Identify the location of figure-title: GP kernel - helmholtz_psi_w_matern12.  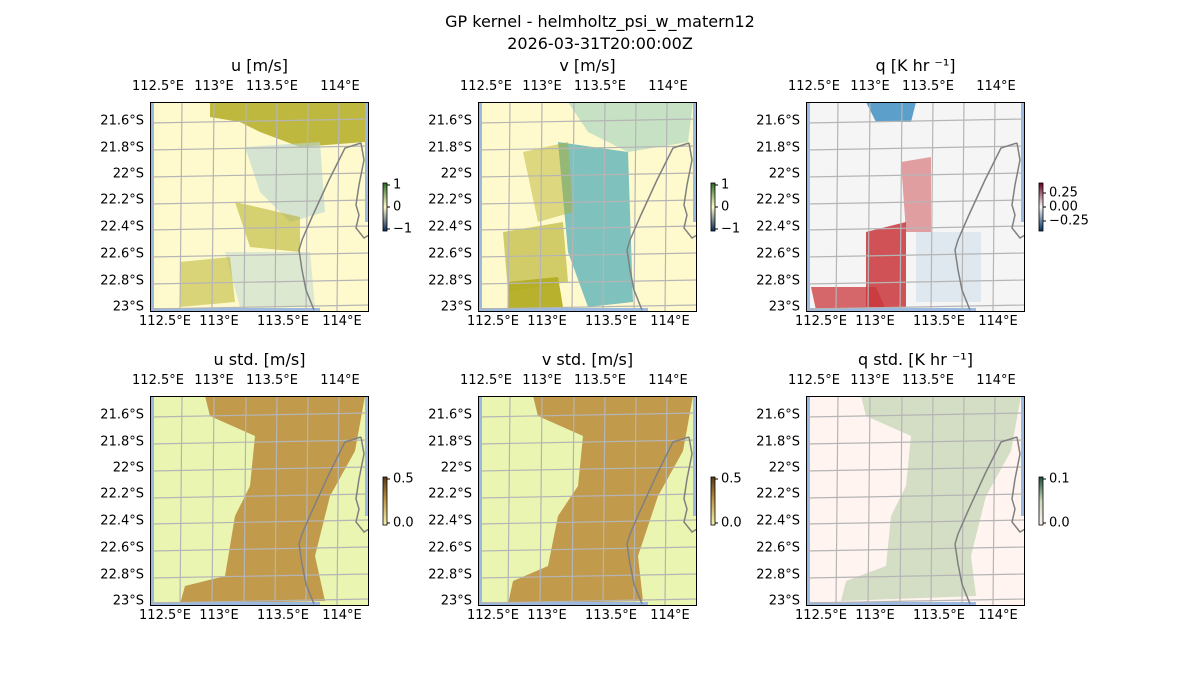
(600, 21).